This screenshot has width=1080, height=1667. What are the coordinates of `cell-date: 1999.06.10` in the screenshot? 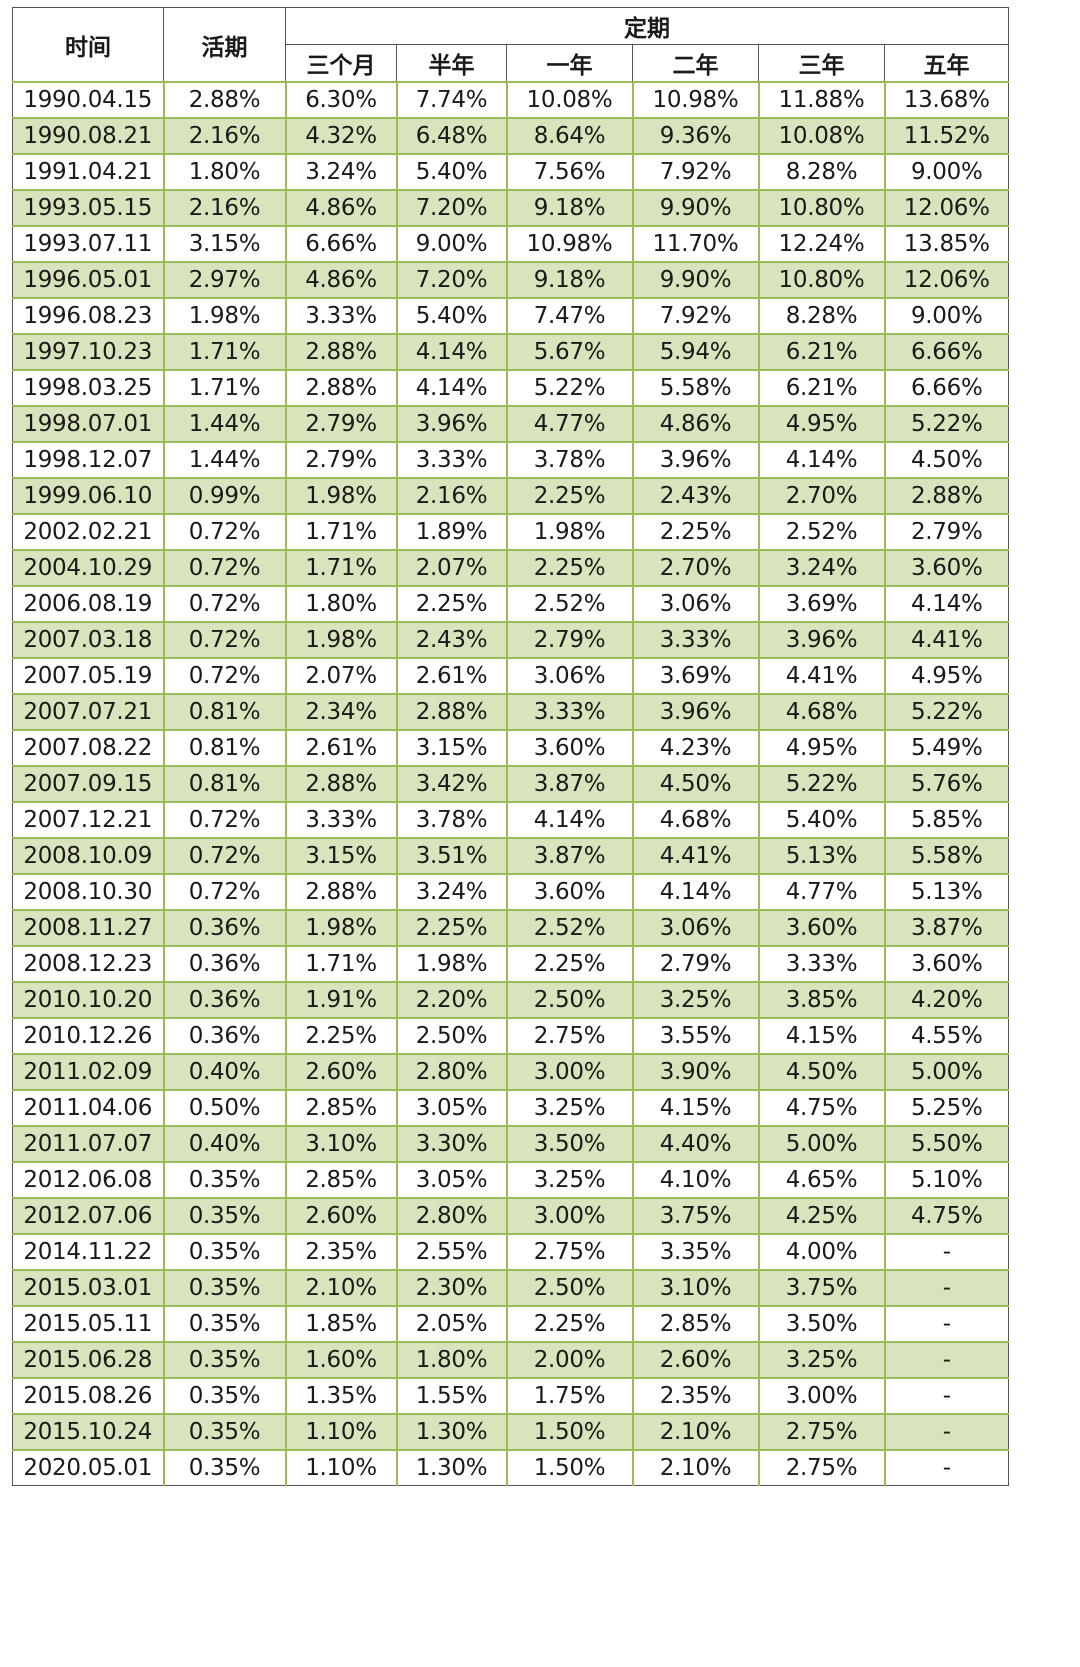 It's located at (88, 496).